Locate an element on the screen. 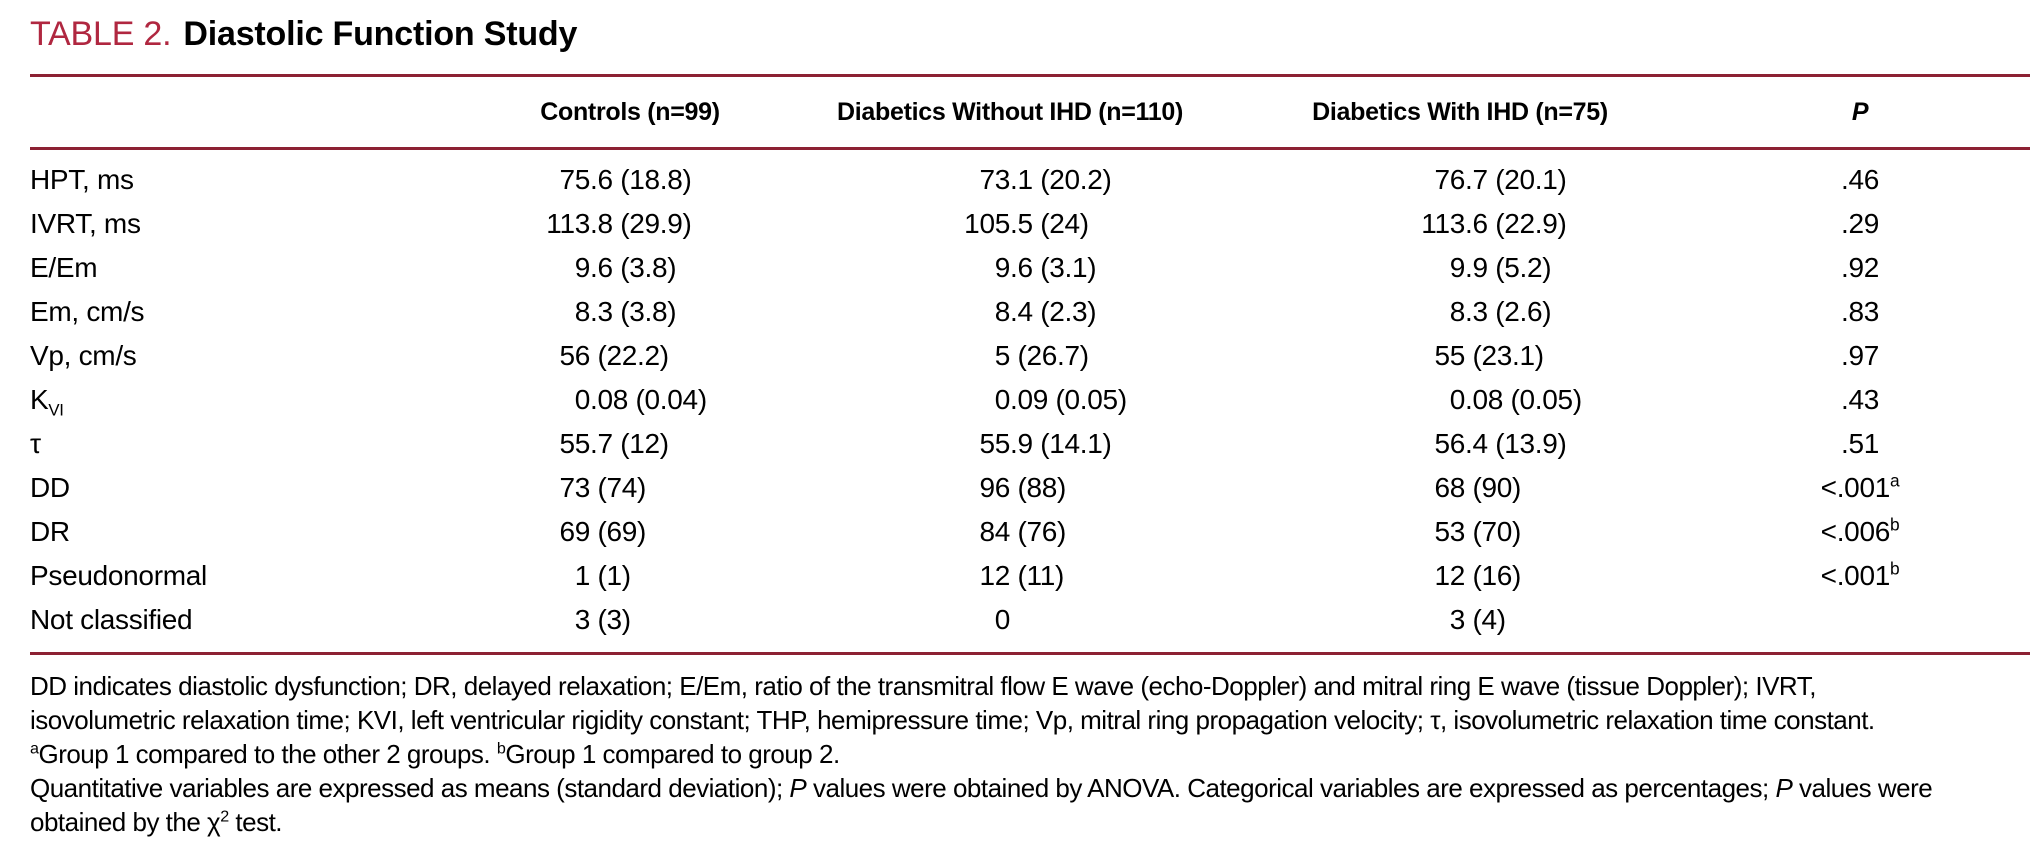  bottom-rule is located at coordinates (1030, 653).